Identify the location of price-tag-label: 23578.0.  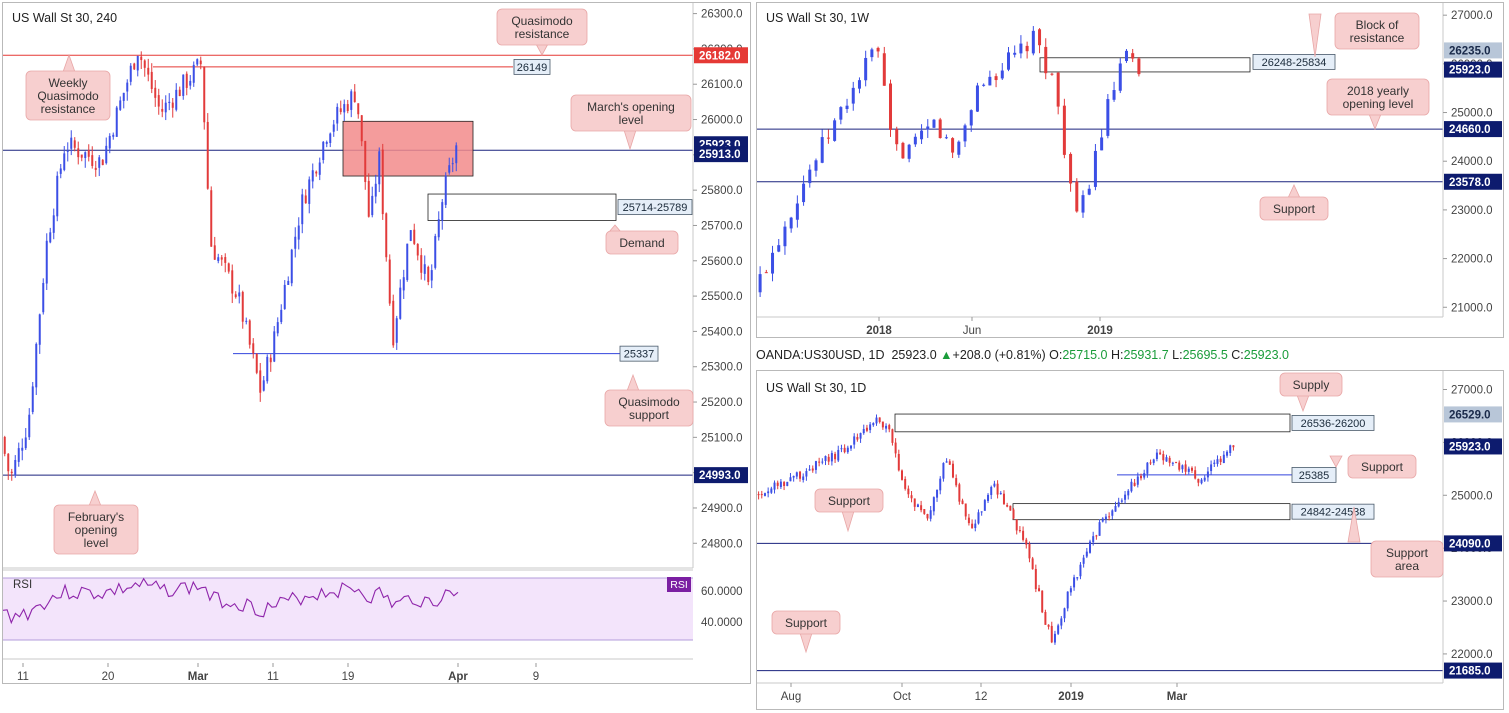
(1470, 183).